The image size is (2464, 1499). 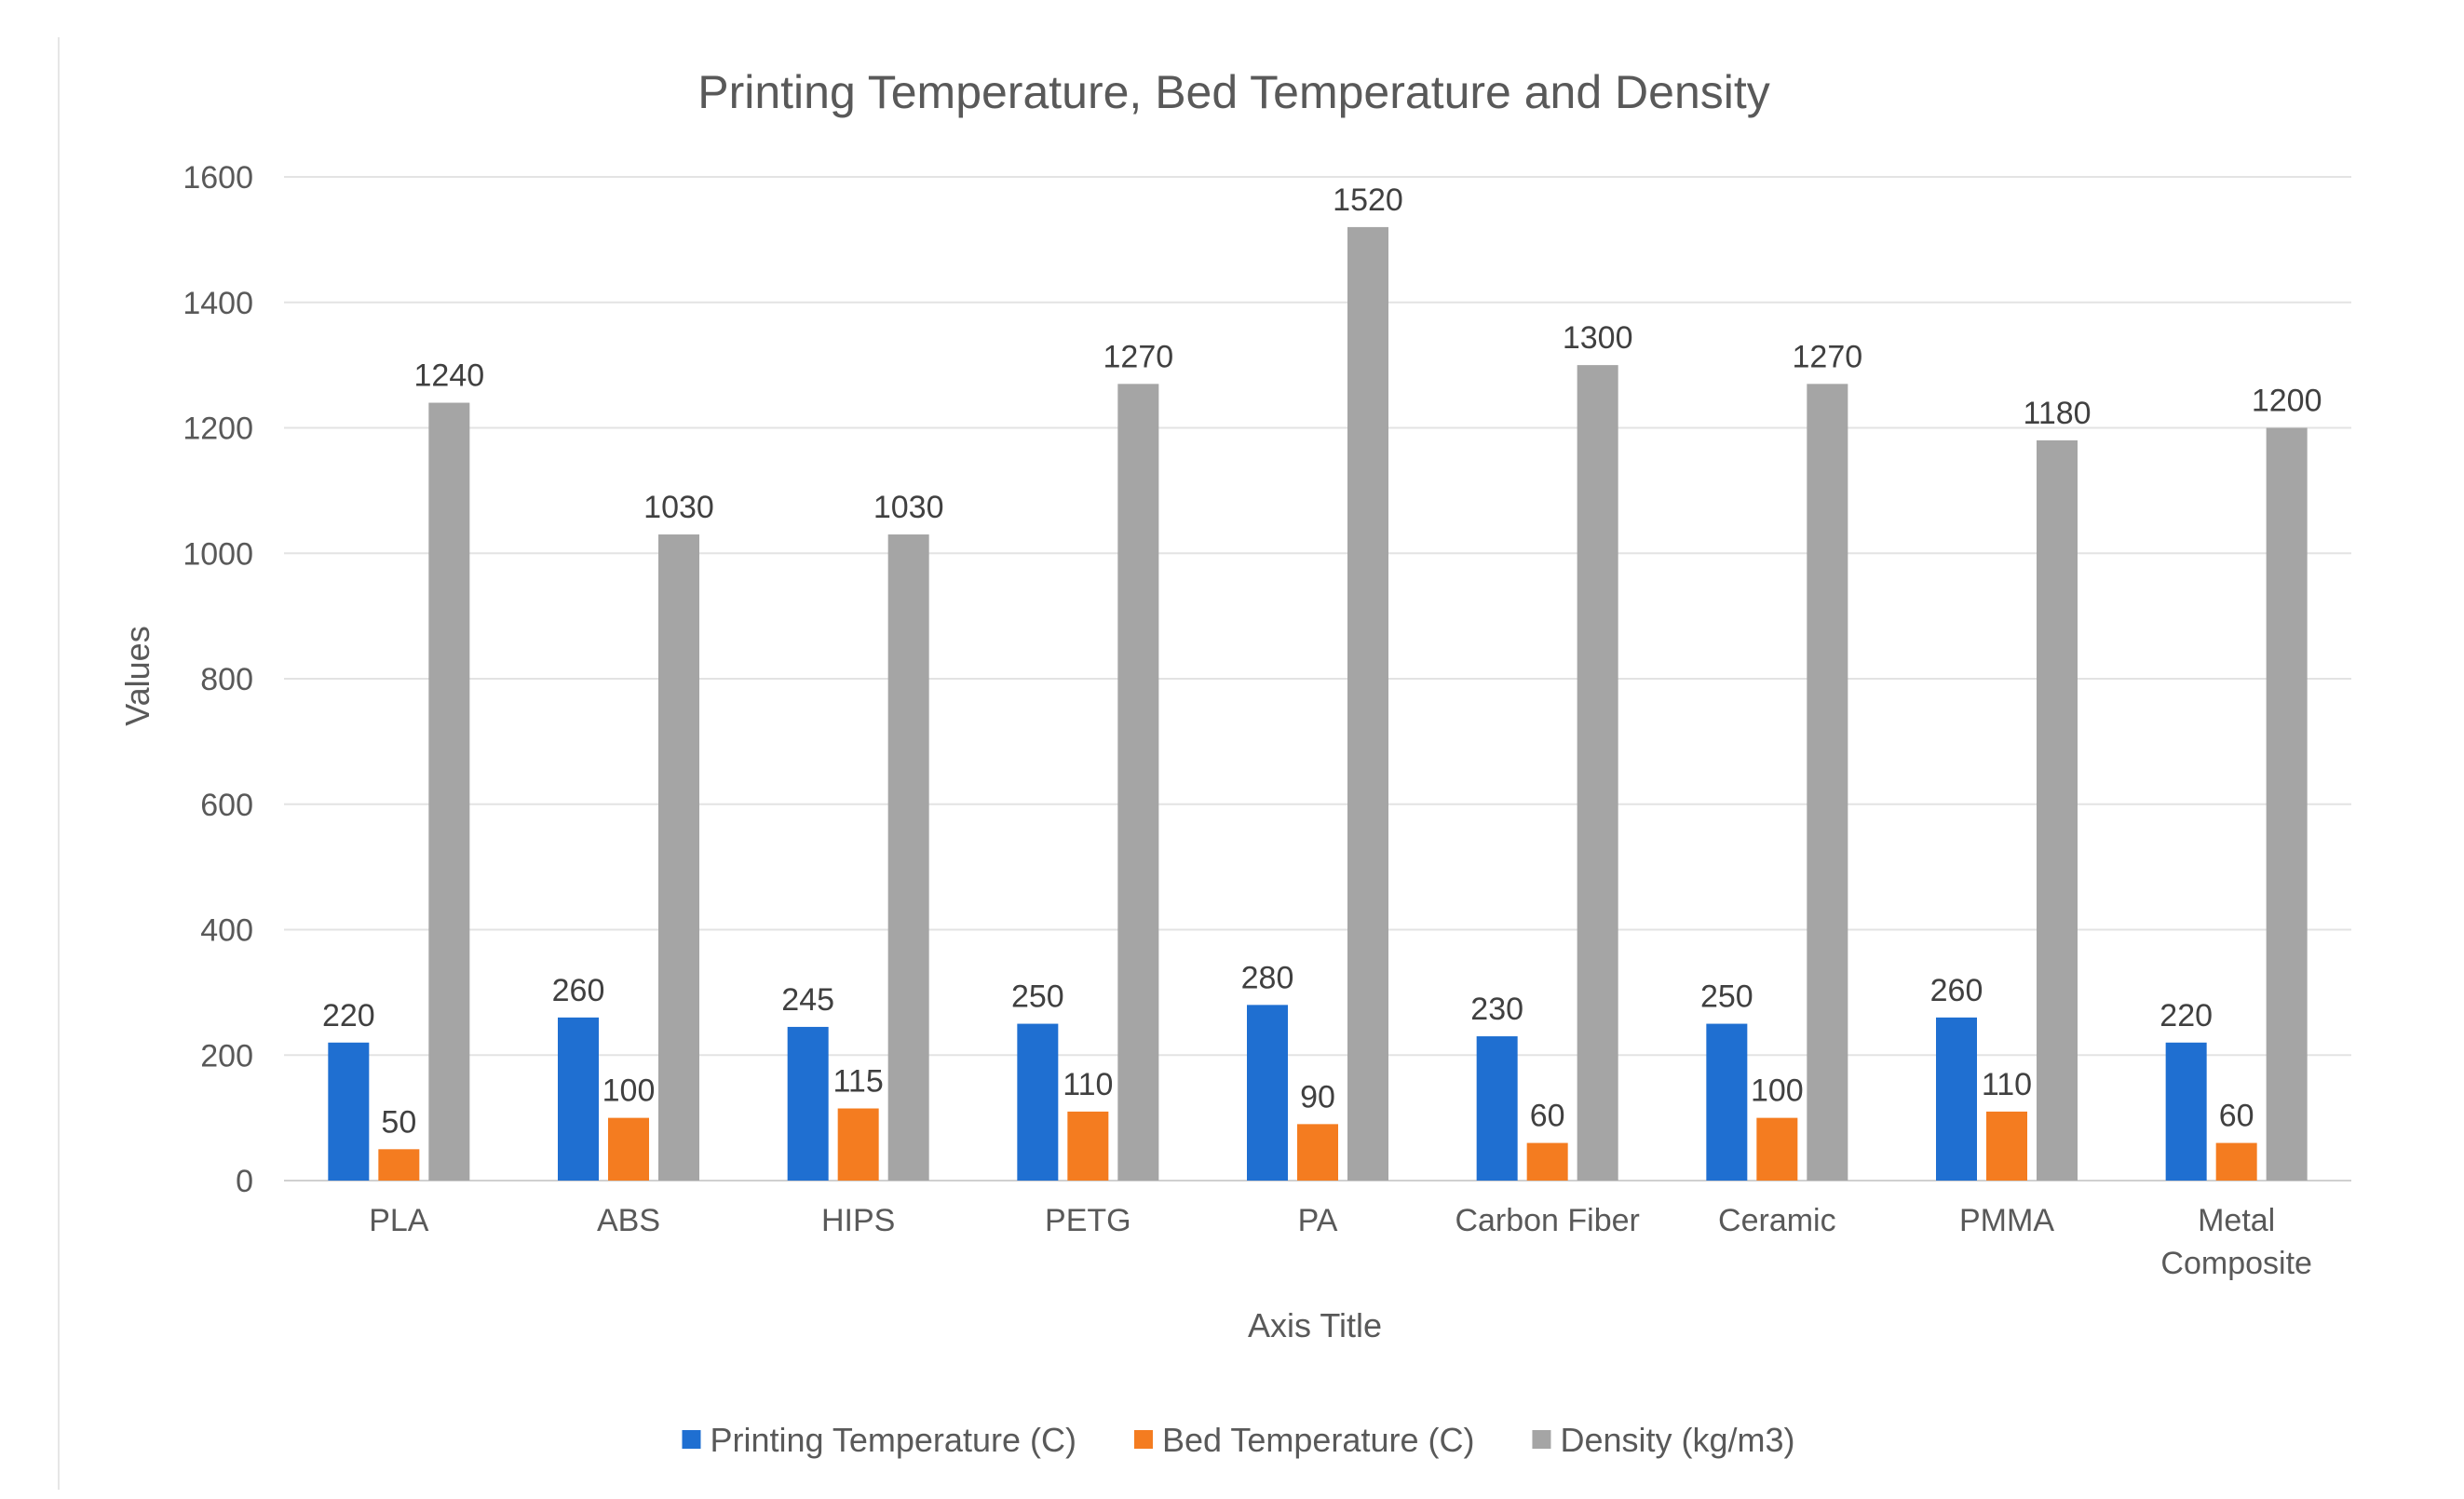 I want to click on data-label-pmma-printing-temperature-c: 260, so click(x=1957, y=990).